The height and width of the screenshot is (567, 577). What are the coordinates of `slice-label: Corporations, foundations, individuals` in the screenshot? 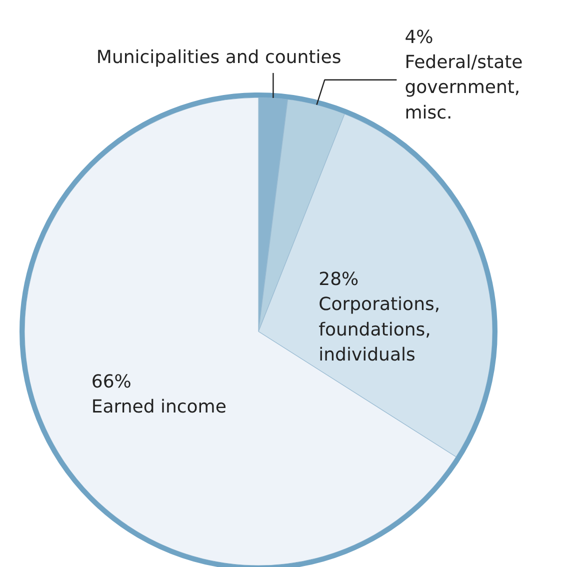 It's located at (379, 330).